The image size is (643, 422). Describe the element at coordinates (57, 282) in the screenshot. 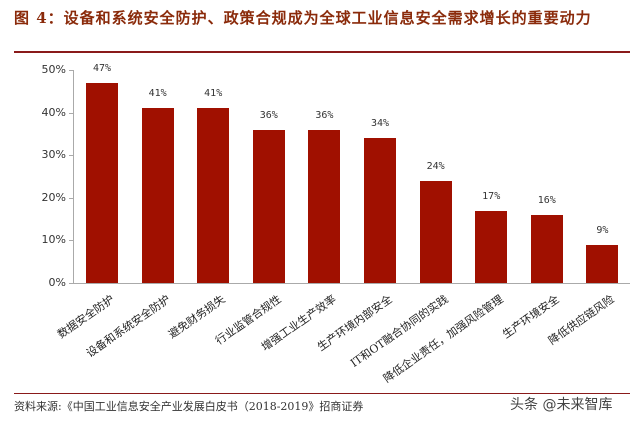

I see `y-tick-label: 0%` at that location.